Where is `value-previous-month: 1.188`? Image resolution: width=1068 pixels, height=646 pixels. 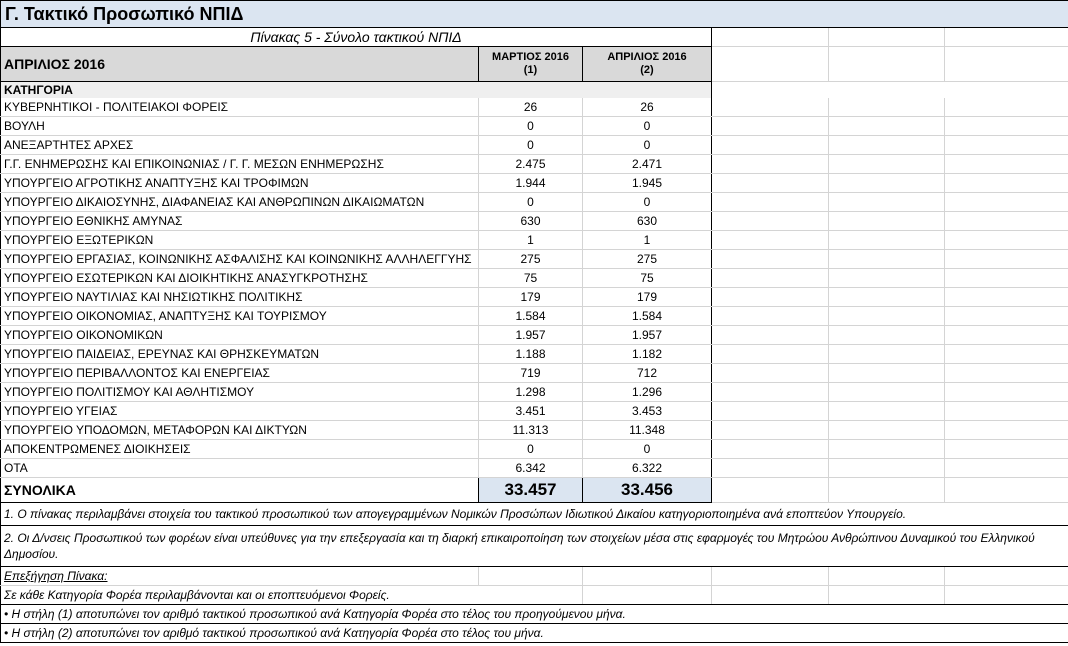
value-previous-month: 1.188 is located at coordinates (530, 354).